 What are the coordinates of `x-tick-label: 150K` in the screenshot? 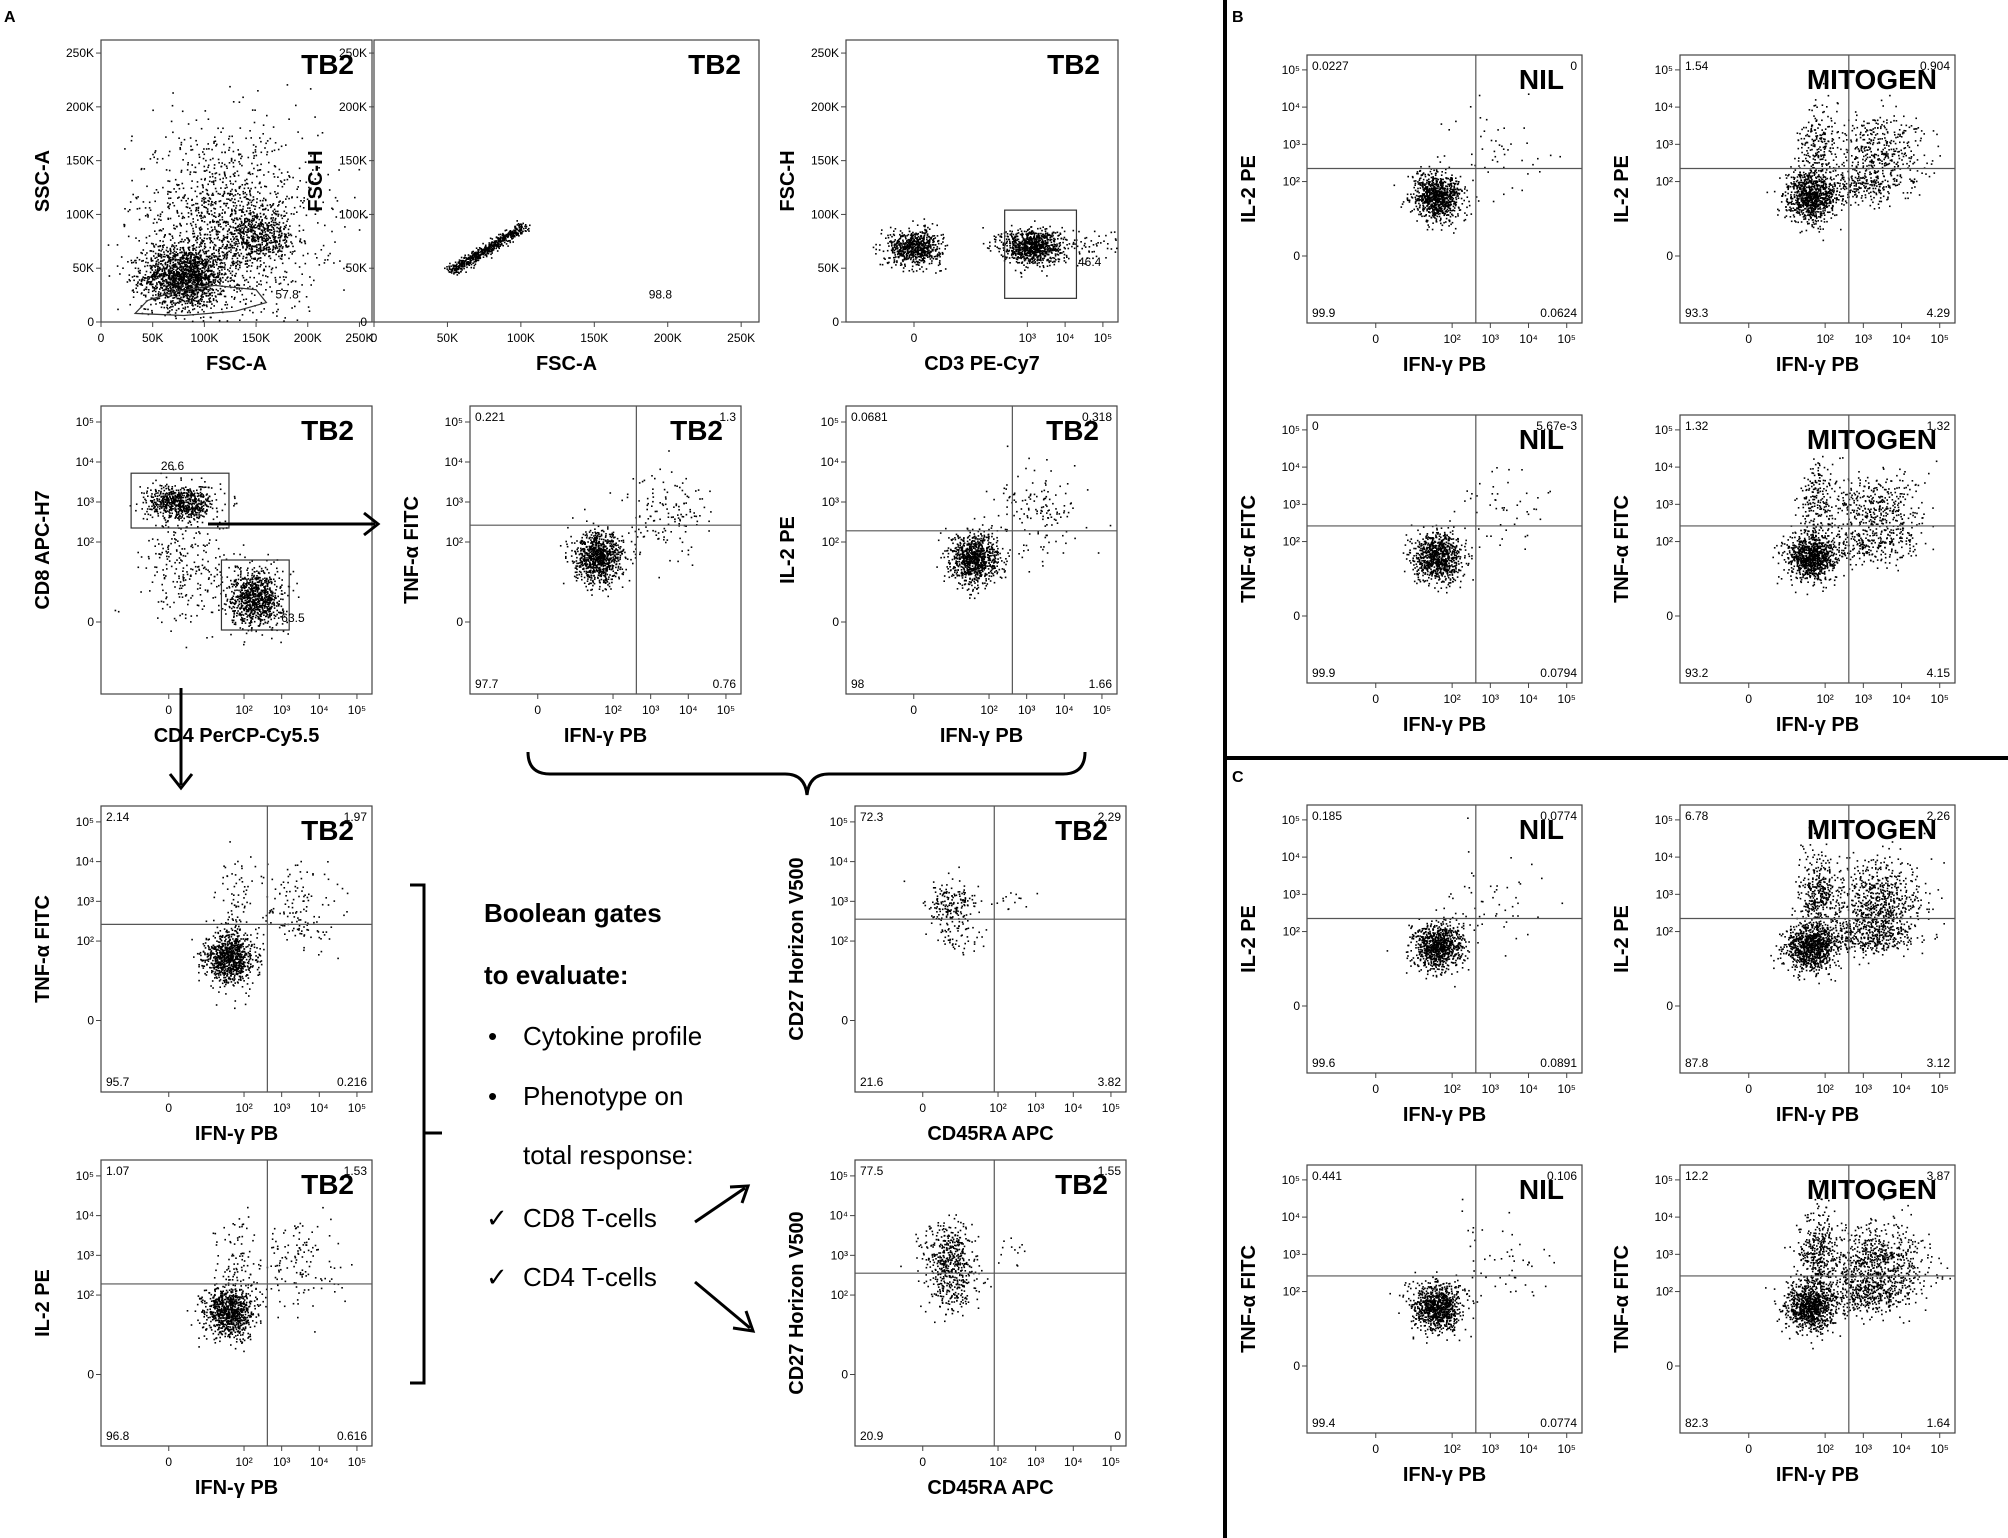 It's located at (594, 338).